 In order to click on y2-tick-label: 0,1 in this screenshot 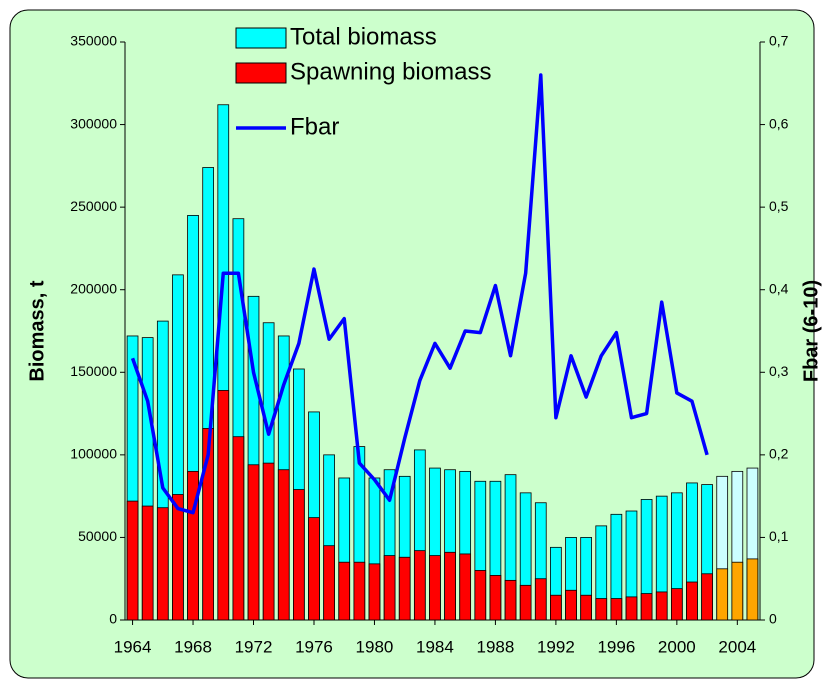, I will do `click(779, 536)`.